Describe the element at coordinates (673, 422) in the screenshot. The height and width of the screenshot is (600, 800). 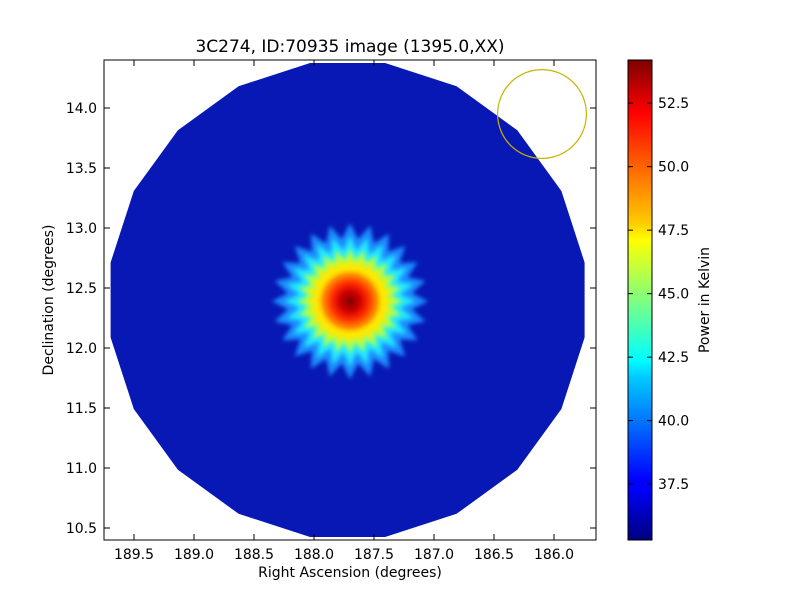
I see `colorbar-tick-label: 40.0` at that location.